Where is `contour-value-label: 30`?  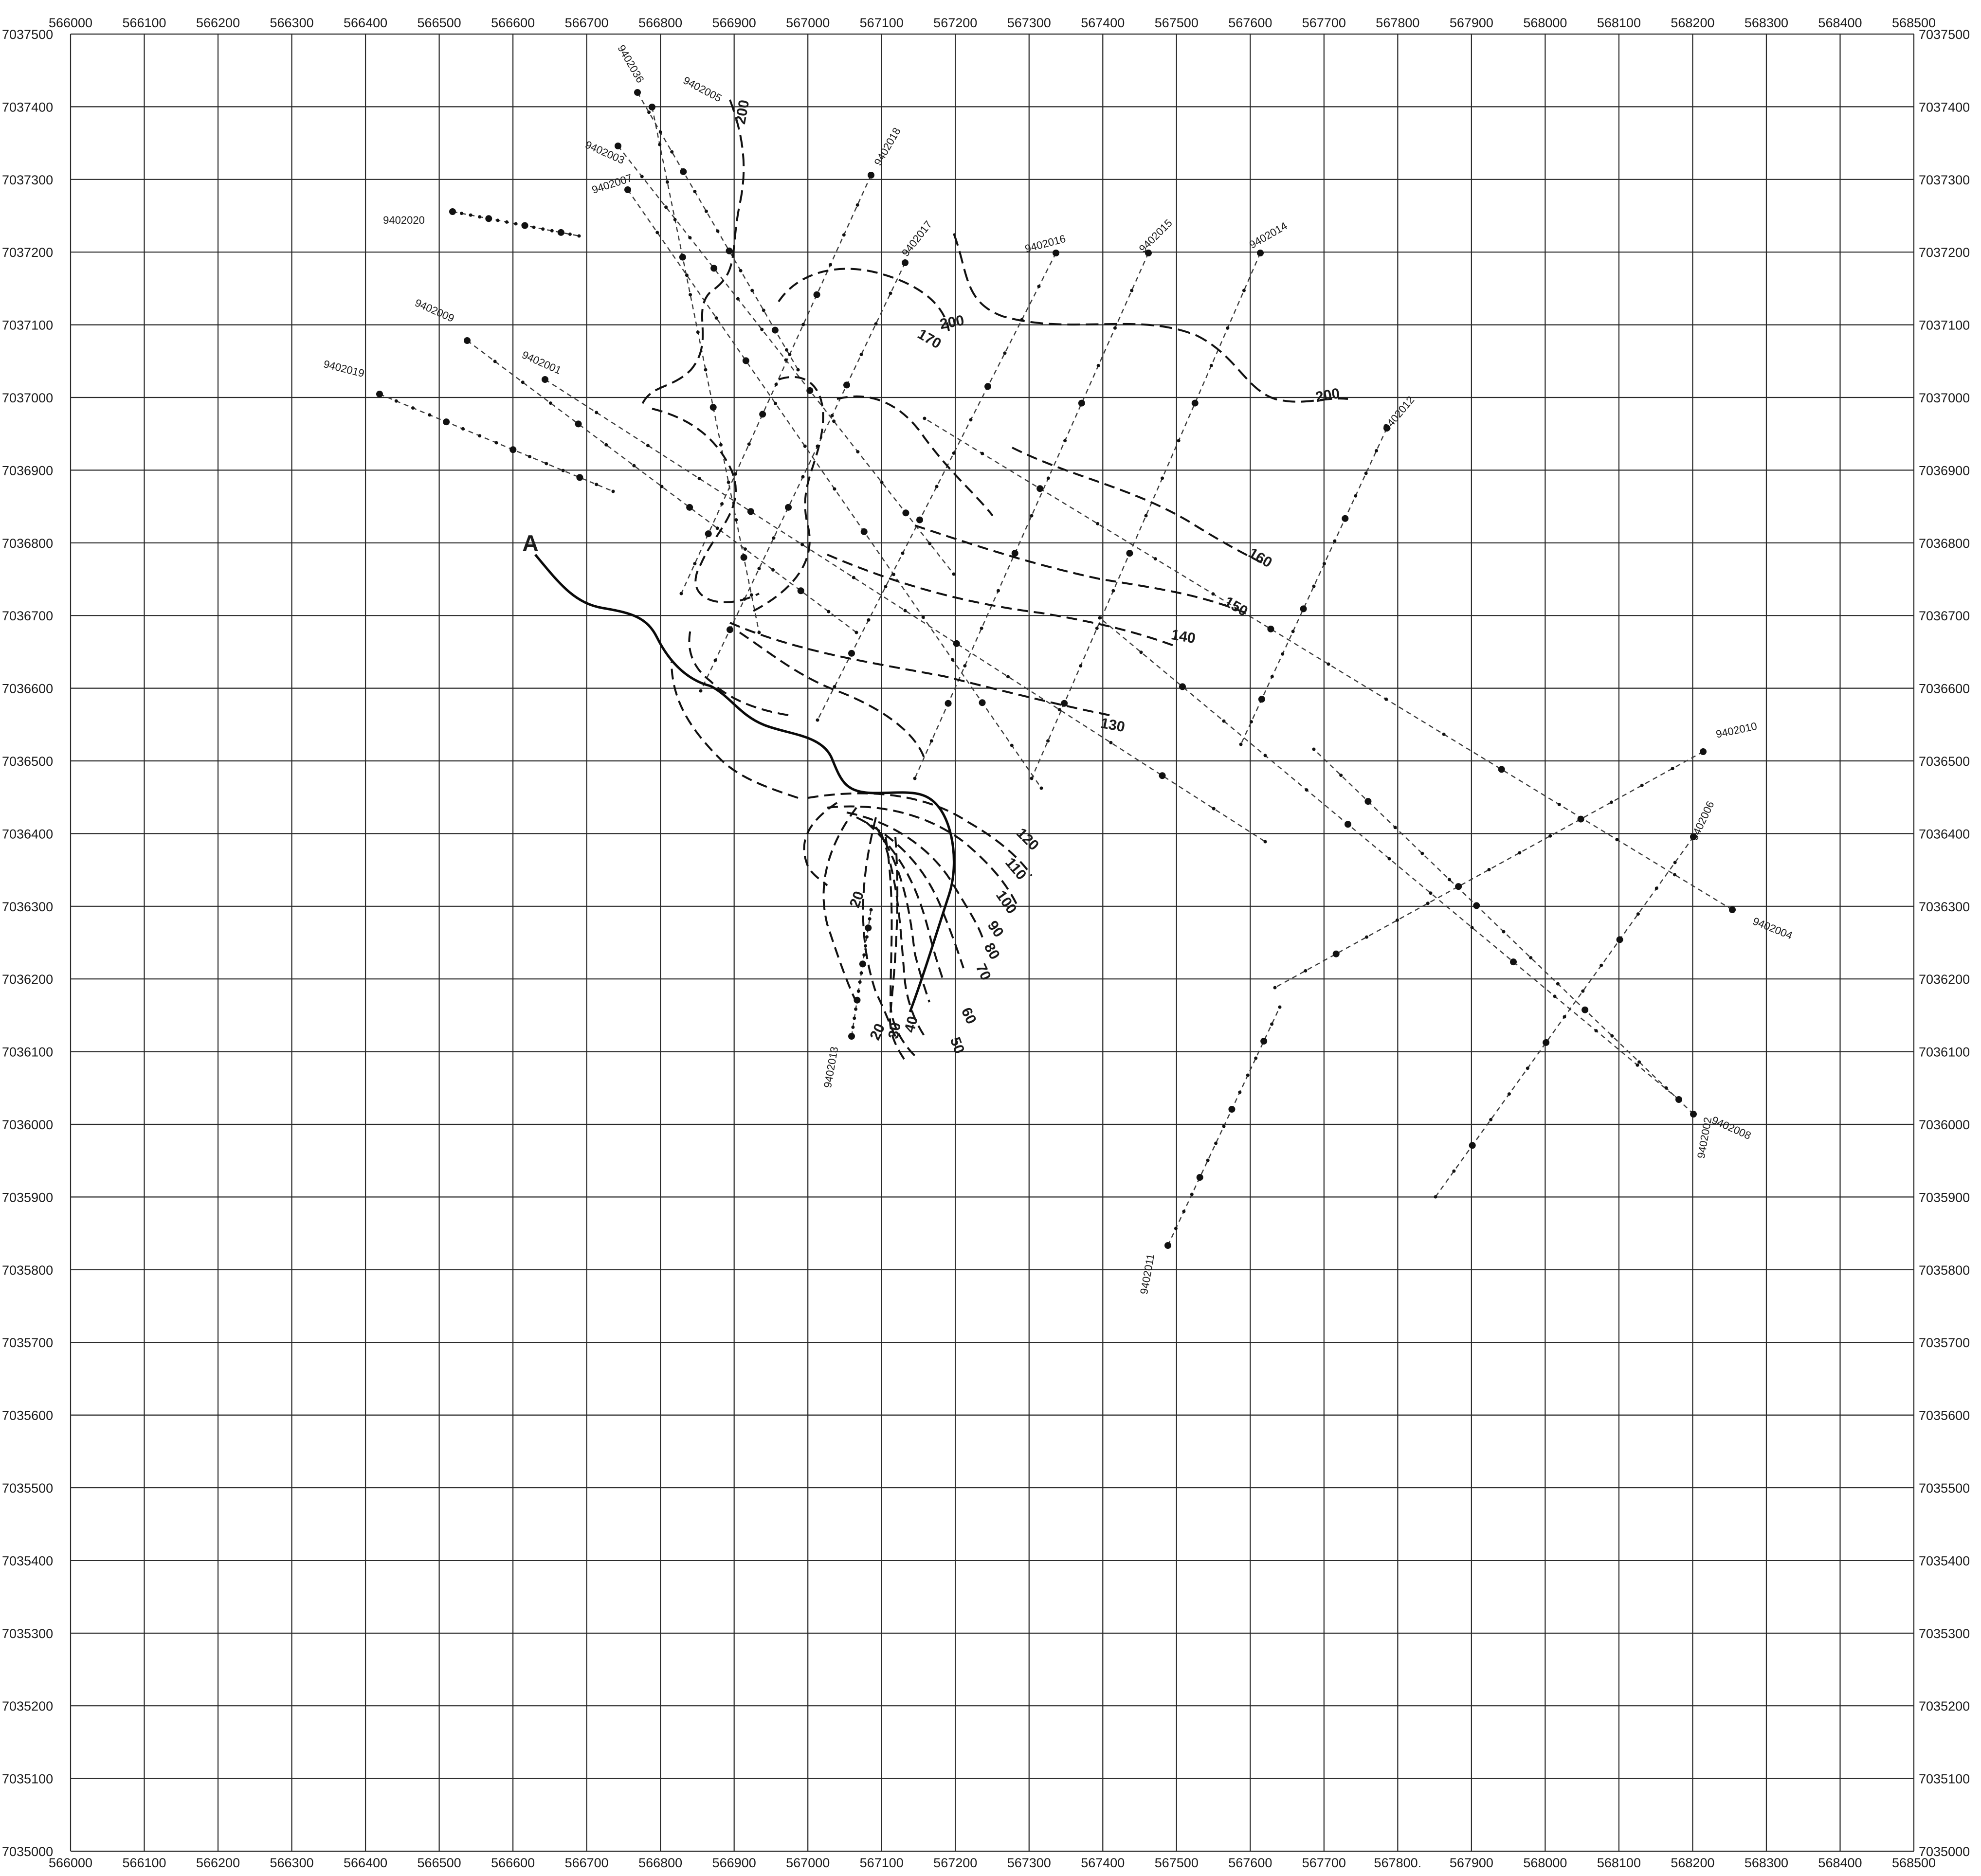
contour-value-label: 30 is located at coordinates (895, 1030).